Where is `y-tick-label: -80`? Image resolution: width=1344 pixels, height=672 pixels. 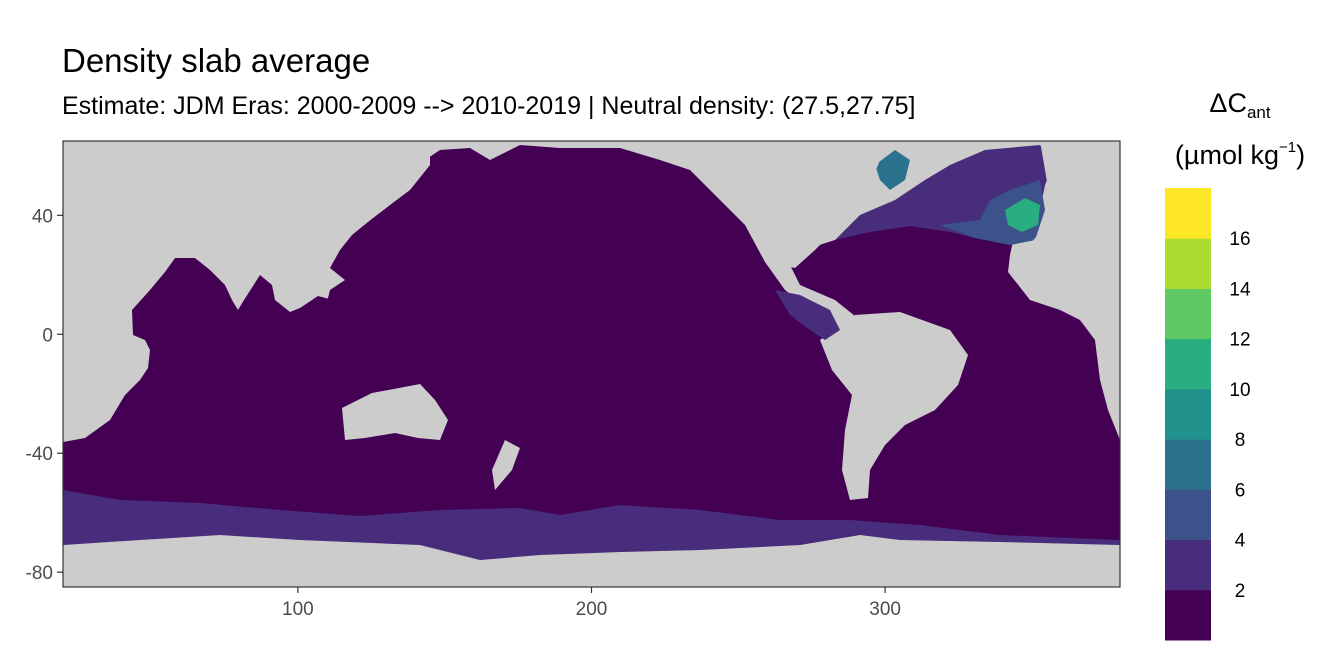
y-tick-label: -80 is located at coordinates (39, 573).